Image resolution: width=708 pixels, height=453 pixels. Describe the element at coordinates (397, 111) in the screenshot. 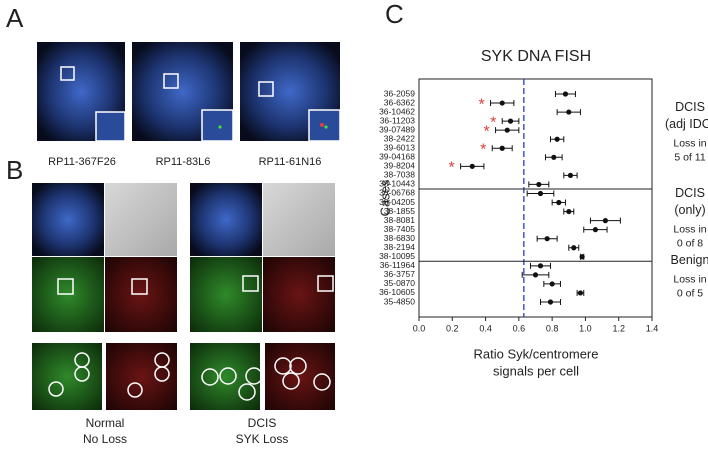

I see `category-label: 36-10462` at that location.